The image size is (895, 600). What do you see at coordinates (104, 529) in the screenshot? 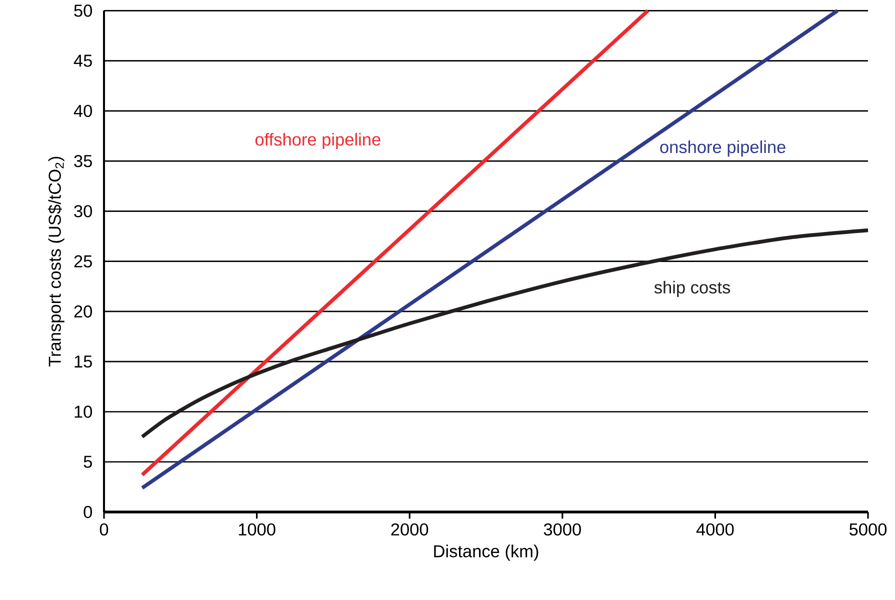
I see `x-tick-label: 0` at bounding box center [104, 529].